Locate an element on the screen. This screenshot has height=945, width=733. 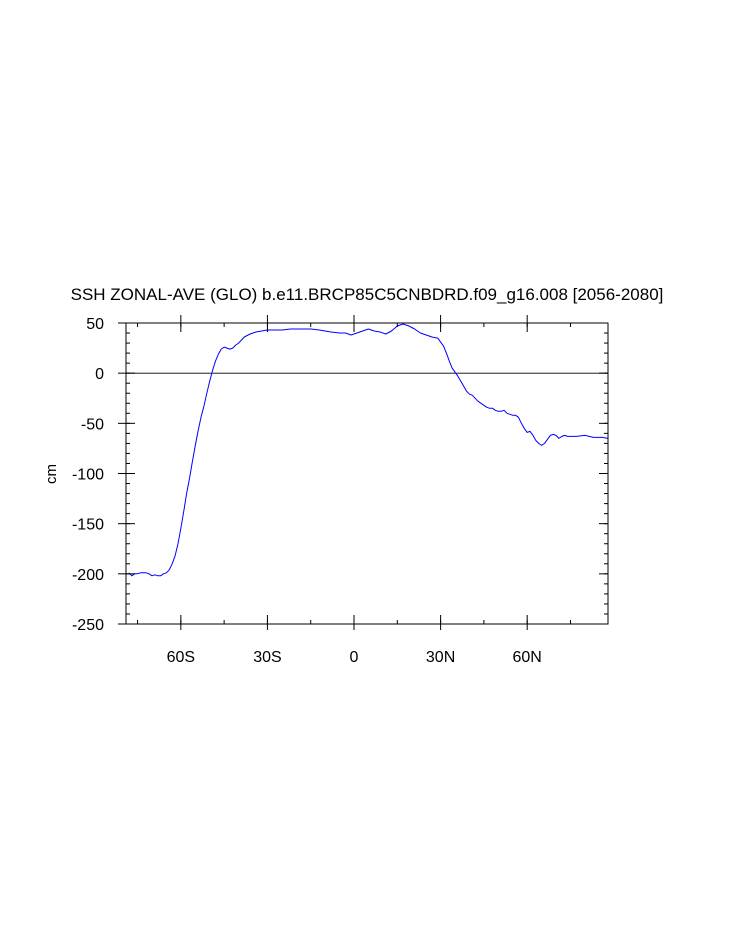
x-tick-label: 30N is located at coordinates (440, 657).